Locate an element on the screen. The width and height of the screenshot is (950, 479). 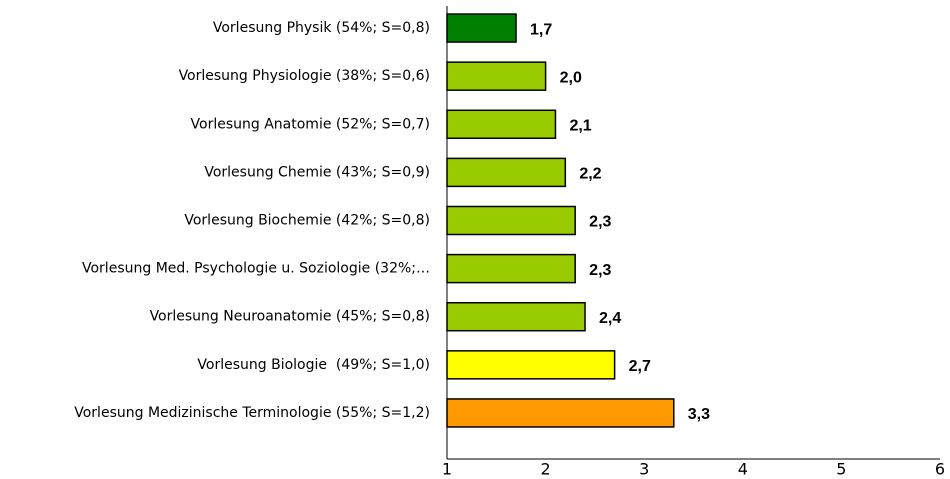
value-label: 3,3 is located at coordinates (699, 414).